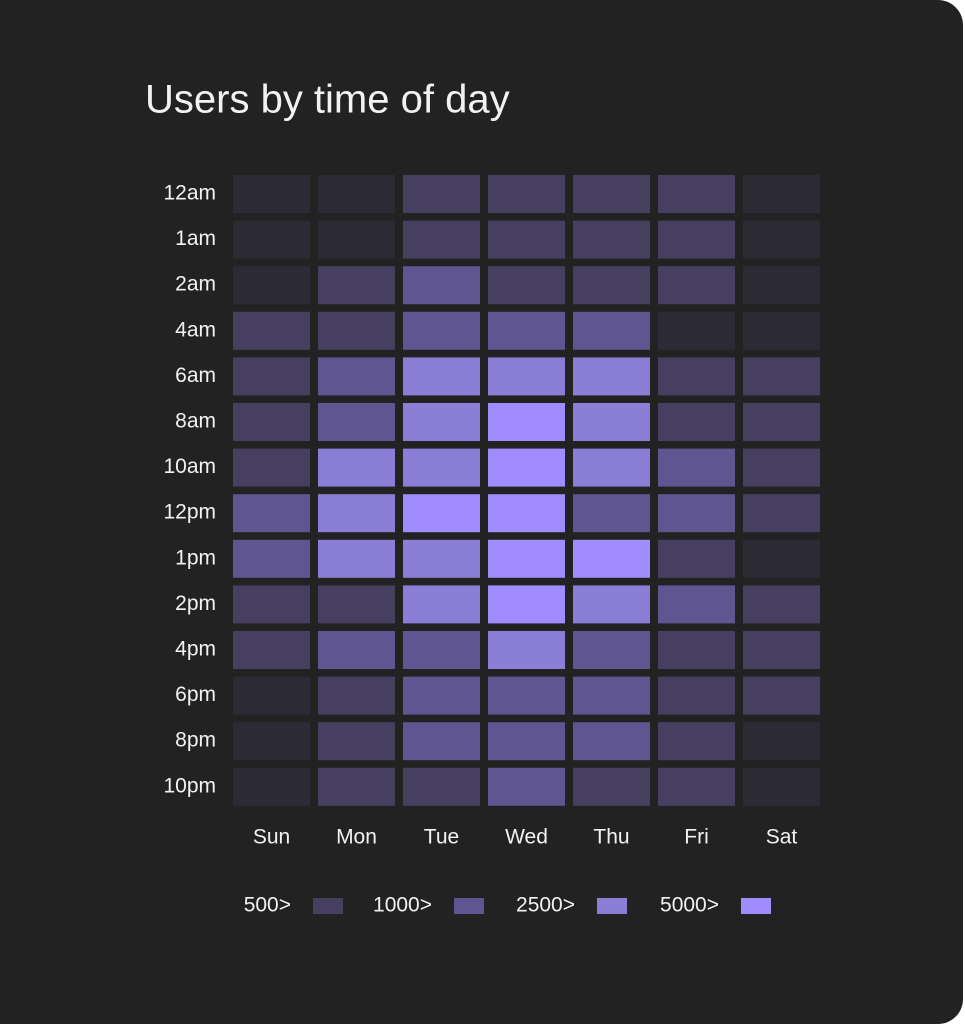 The height and width of the screenshot is (1024, 965). Describe the element at coordinates (327, 100) in the screenshot. I see `chart-title: Users by time of day` at that location.